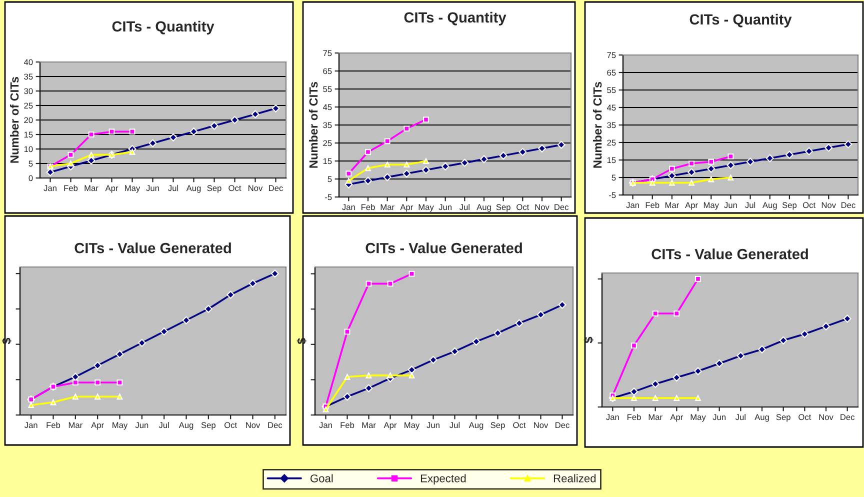  Describe the element at coordinates (28, 91) in the screenshot. I see `y-tick-label: 30` at that location.